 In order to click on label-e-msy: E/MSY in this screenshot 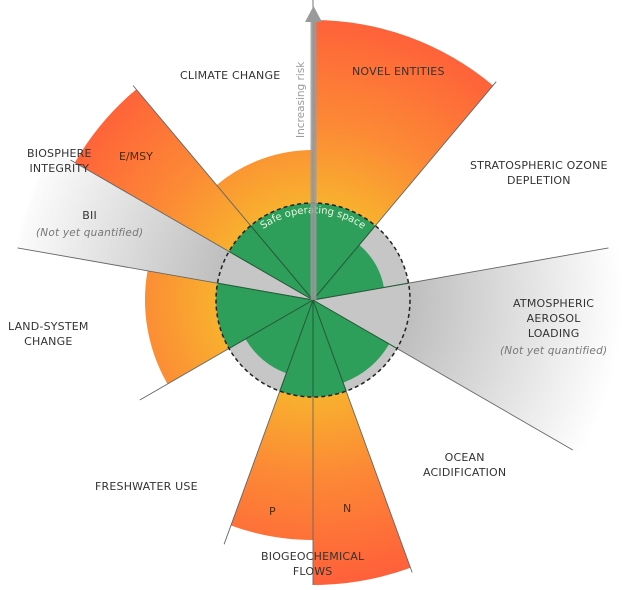, I will do `click(136, 156)`.